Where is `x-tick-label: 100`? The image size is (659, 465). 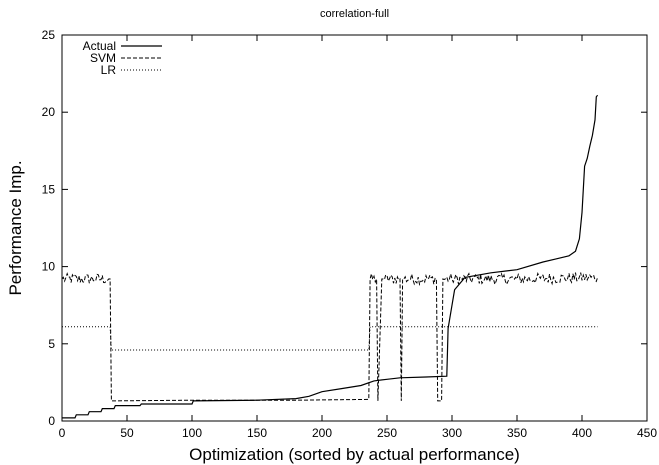
x-tick-label: 100 is located at coordinates (192, 433).